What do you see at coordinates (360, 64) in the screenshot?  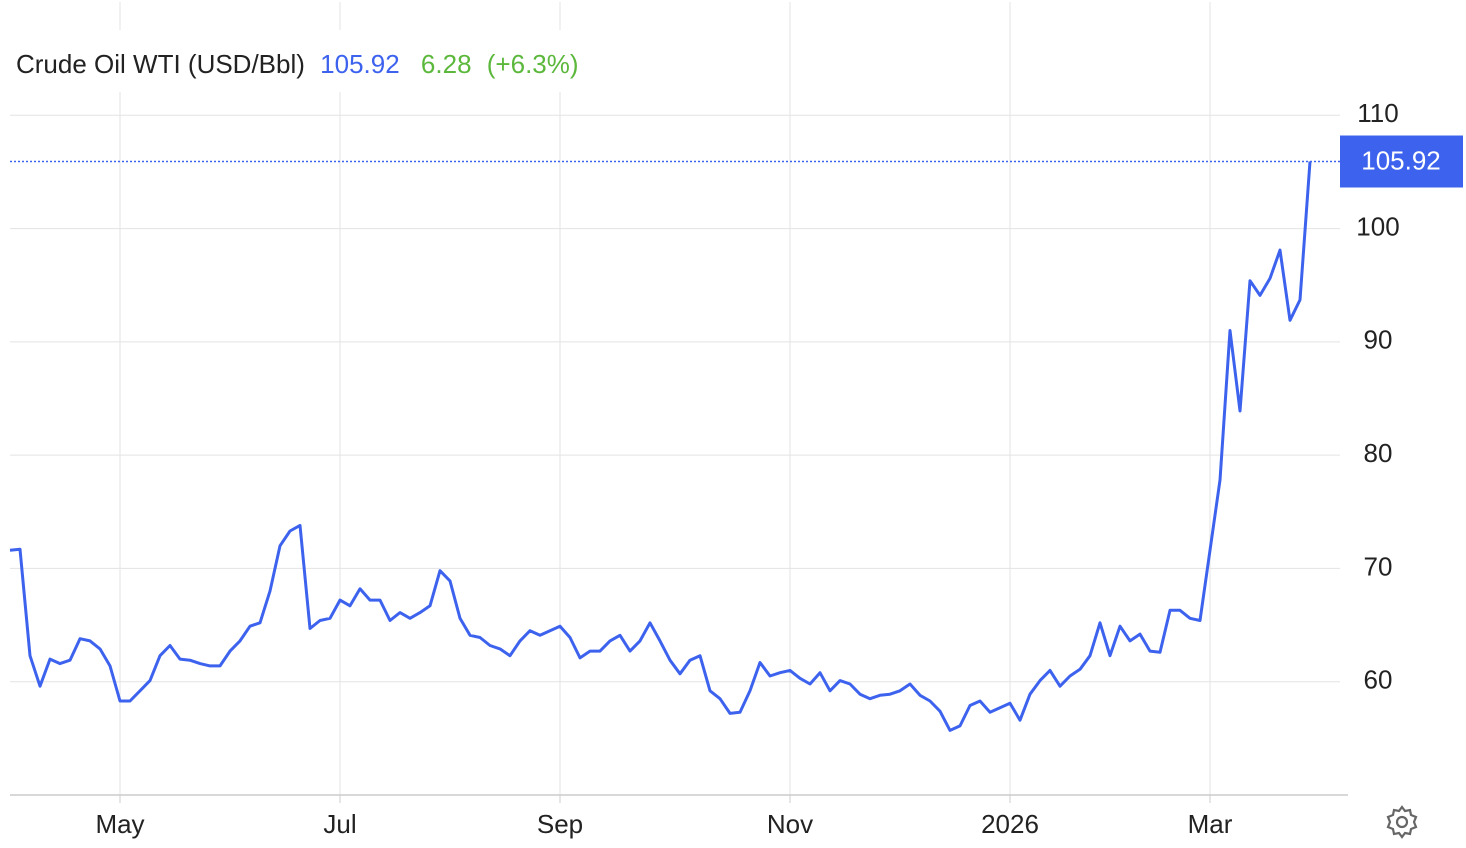 I see `last-price: 105.92` at bounding box center [360, 64].